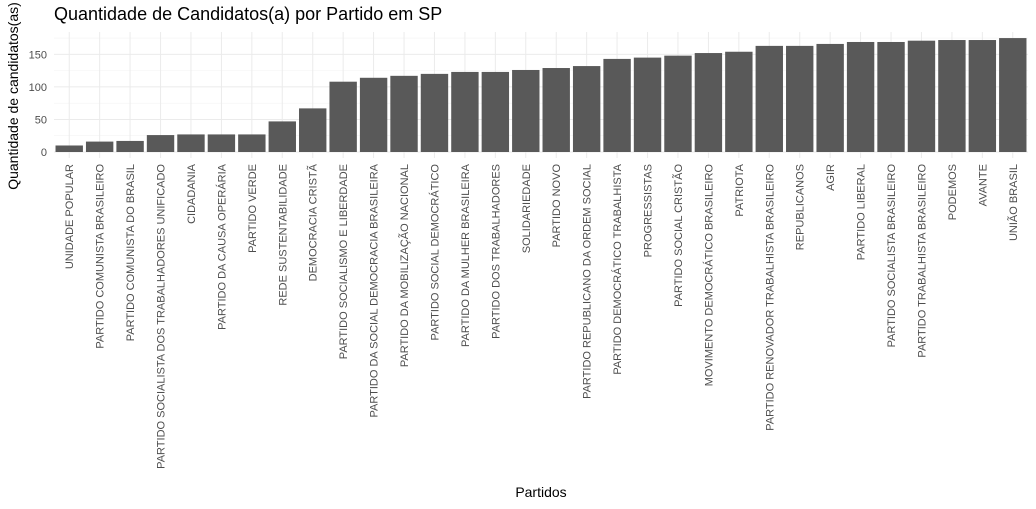  What do you see at coordinates (192, 193) in the screenshot?
I see `x-tick-label: CIDADANIA` at bounding box center [192, 193].